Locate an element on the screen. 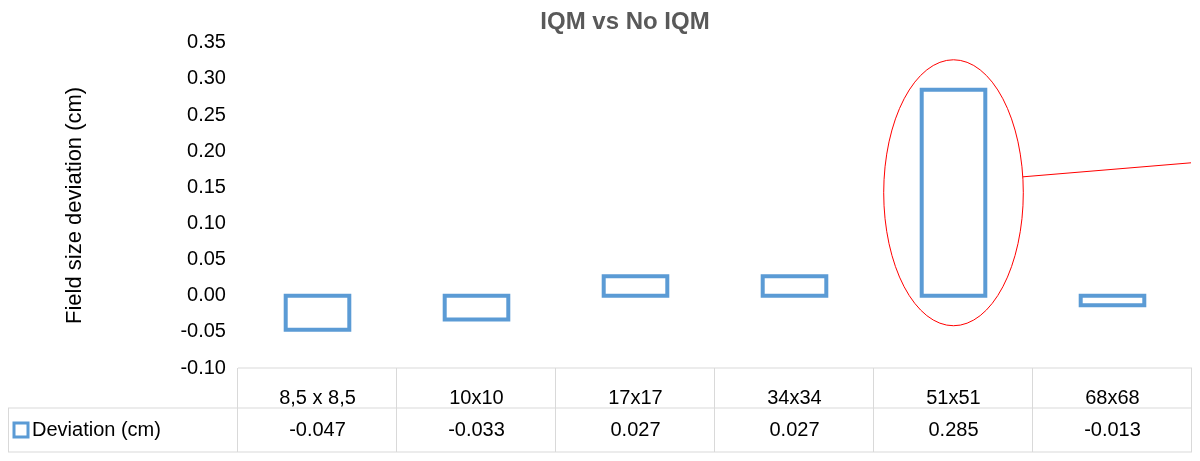 The image size is (1200, 461). y-tick-label: -0.05 is located at coordinates (203, 330).